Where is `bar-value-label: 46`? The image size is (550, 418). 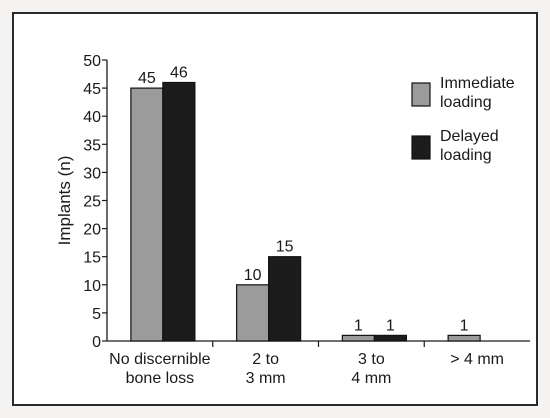 bar-value-label: 46 is located at coordinates (179, 72).